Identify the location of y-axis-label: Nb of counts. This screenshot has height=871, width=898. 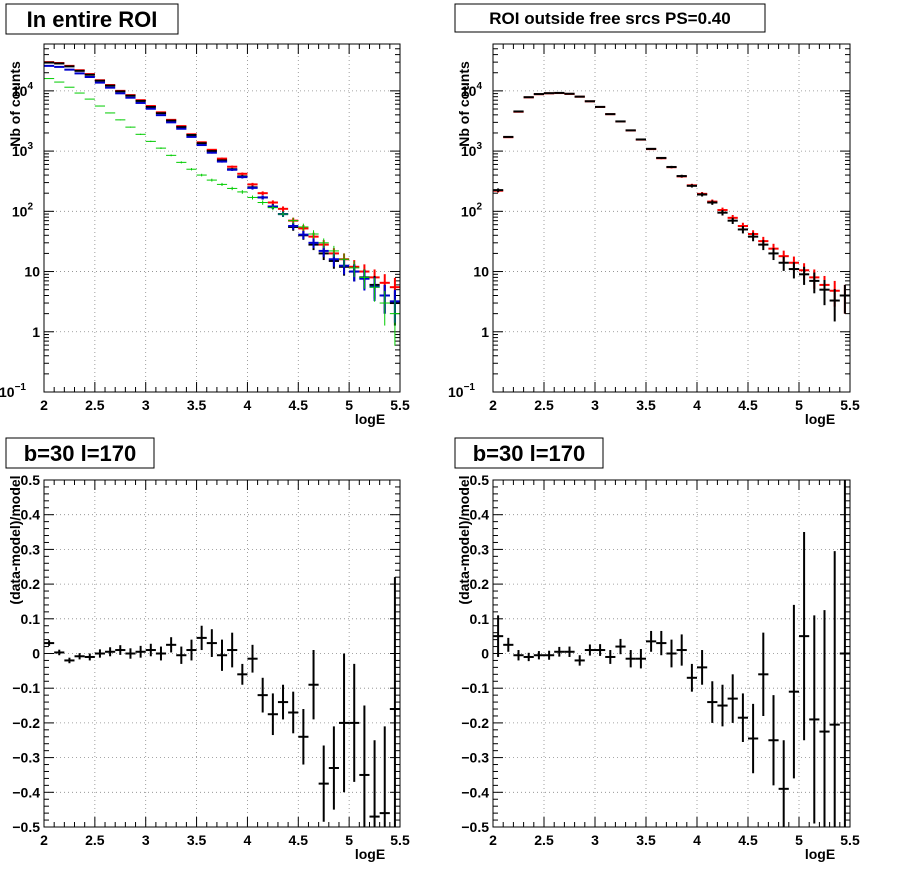
(464, 104).